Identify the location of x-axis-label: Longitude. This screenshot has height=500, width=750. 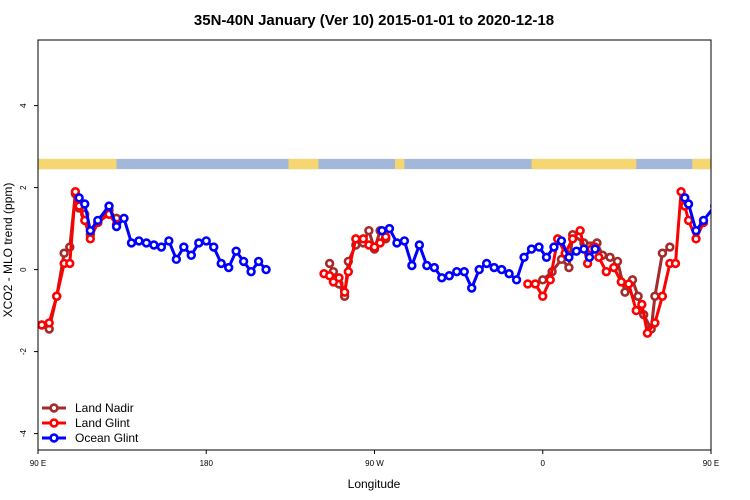
(374, 484).